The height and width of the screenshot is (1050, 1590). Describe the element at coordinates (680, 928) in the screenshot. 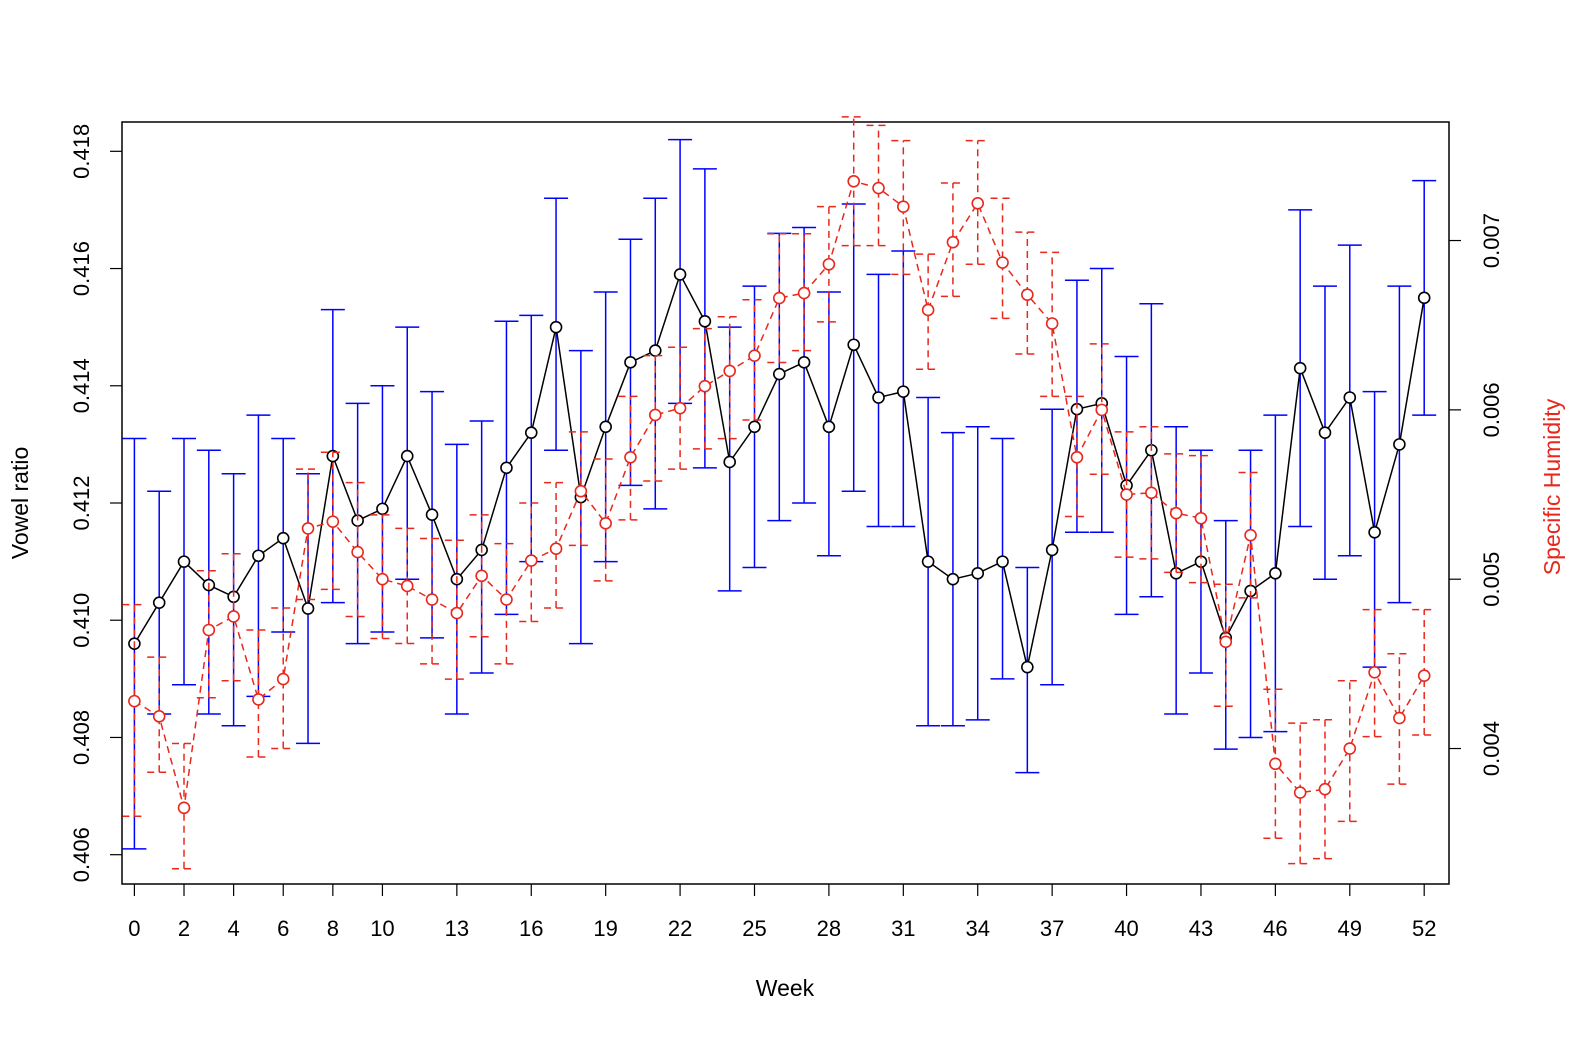

I see `x-tick-label: 22` at that location.